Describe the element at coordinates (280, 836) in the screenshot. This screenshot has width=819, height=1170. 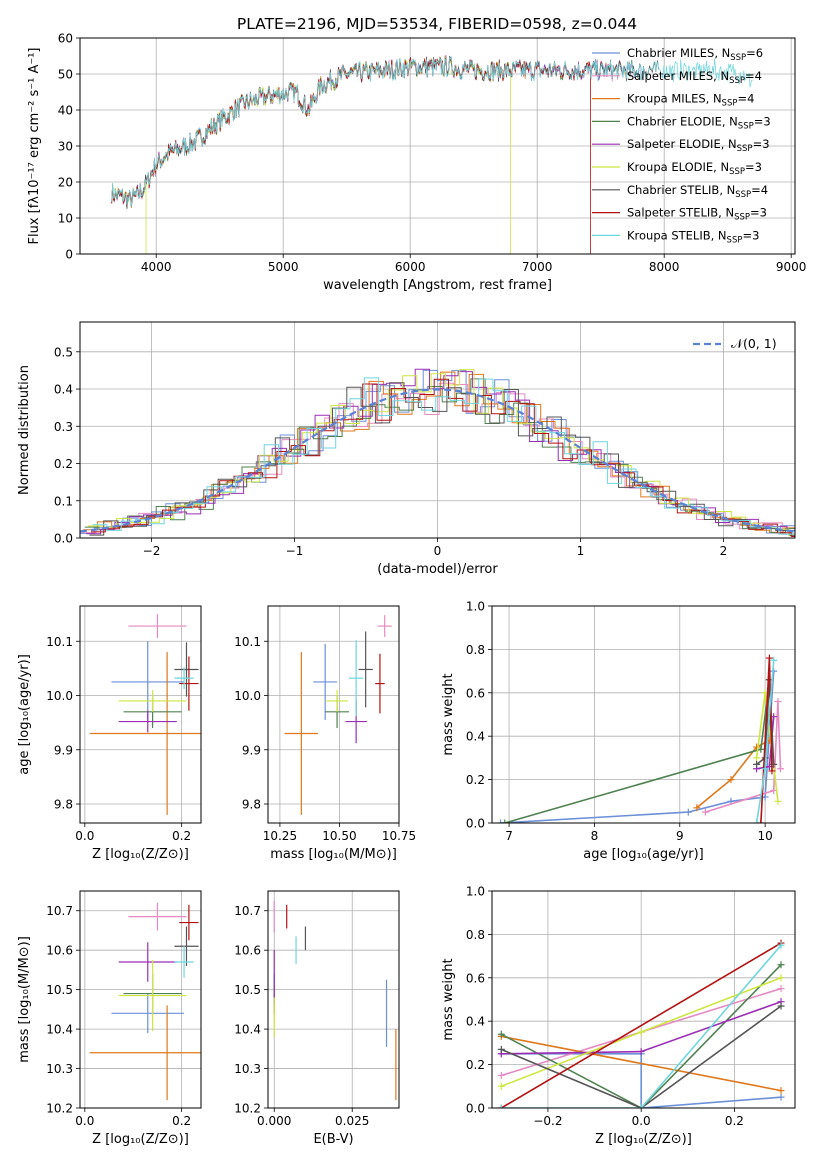
I see `x-tick-label: 10.25` at that location.